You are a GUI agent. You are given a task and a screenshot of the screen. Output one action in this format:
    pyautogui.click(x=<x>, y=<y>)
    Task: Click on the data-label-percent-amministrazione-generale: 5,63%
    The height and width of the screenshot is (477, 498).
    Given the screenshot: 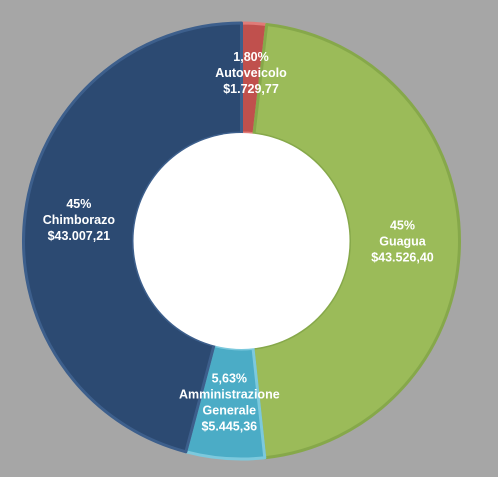 What is the action you would take?
    pyautogui.click(x=229, y=379)
    